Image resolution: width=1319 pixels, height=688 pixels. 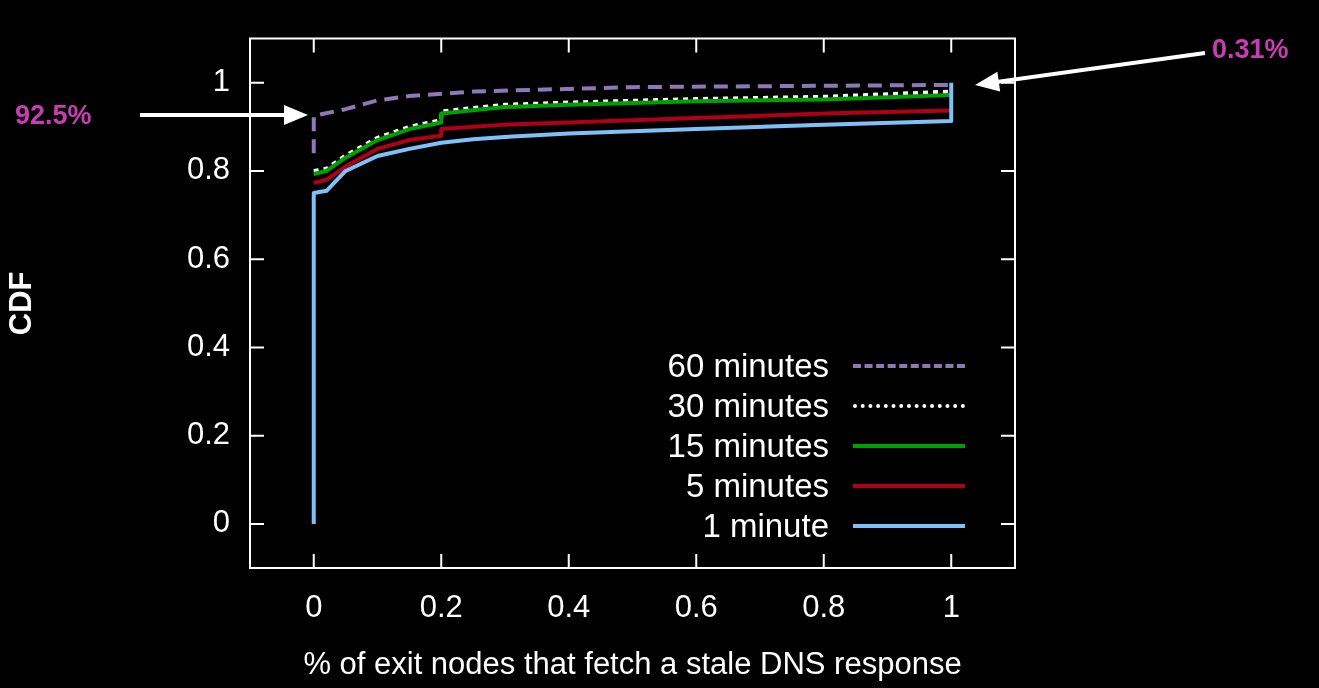 I want to click on y-tick-label: 0, so click(x=221, y=522).